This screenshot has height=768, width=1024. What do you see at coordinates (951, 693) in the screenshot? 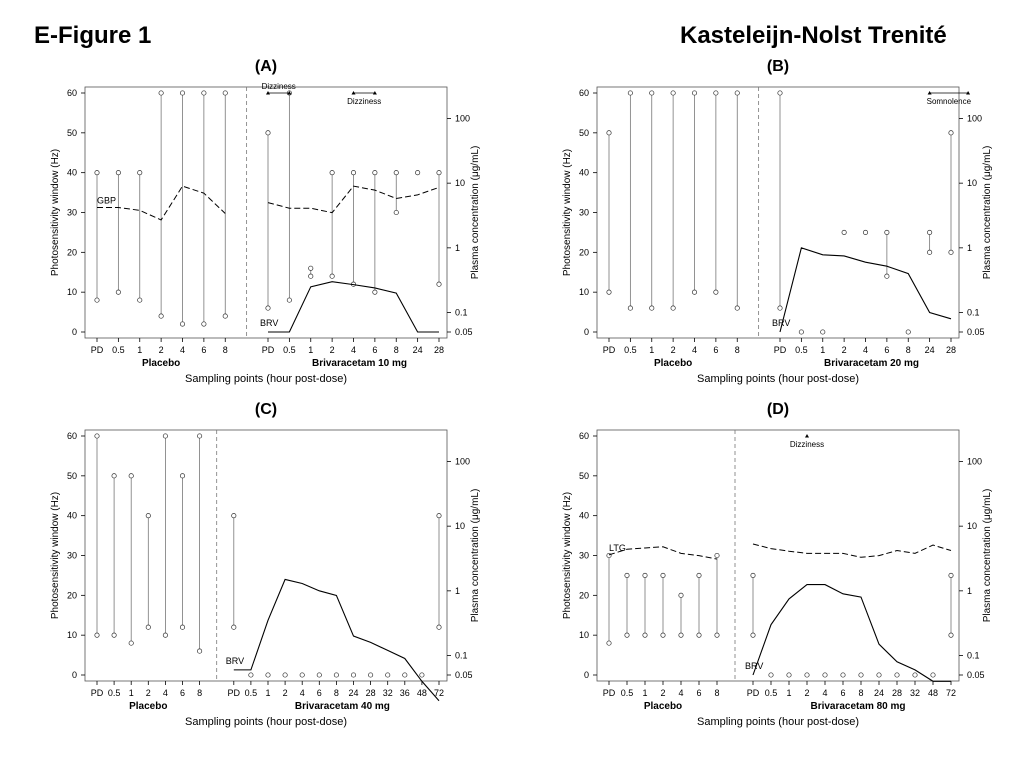
I see `x-tick-label: 72` at bounding box center [951, 693].